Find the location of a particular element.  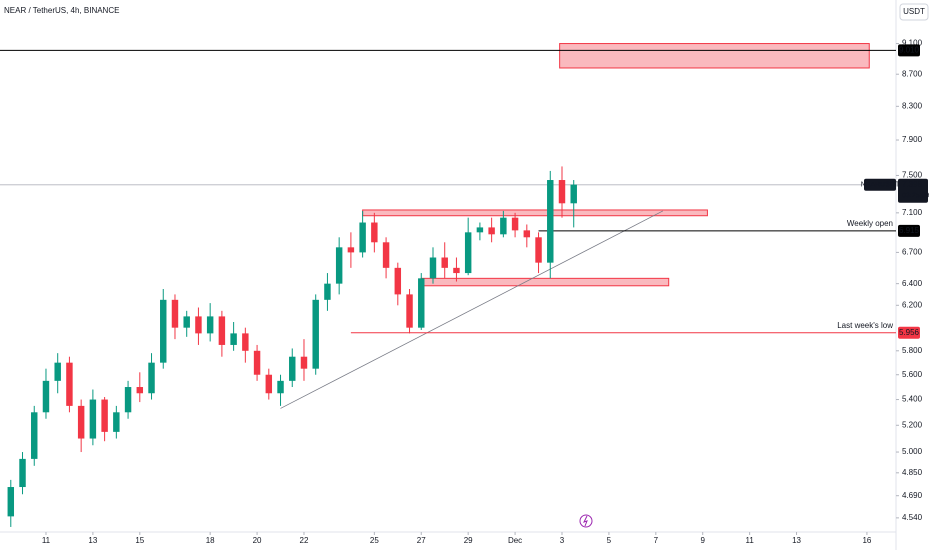

level-text: Weekly open is located at coordinates (870, 223).